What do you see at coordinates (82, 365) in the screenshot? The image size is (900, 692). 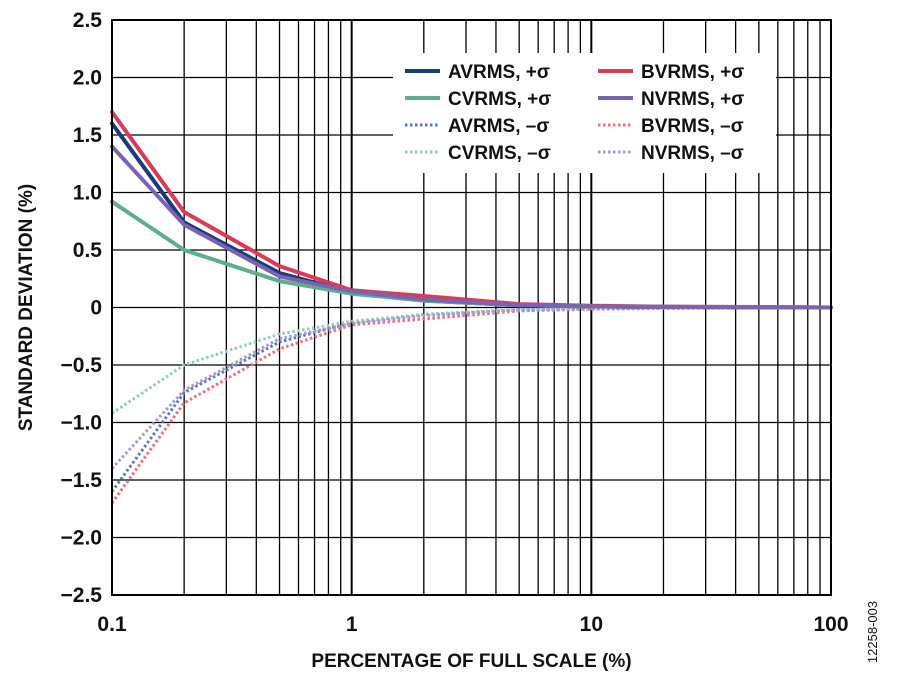 I see `y-tick-label: −0.5` at bounding box center [82, 365].